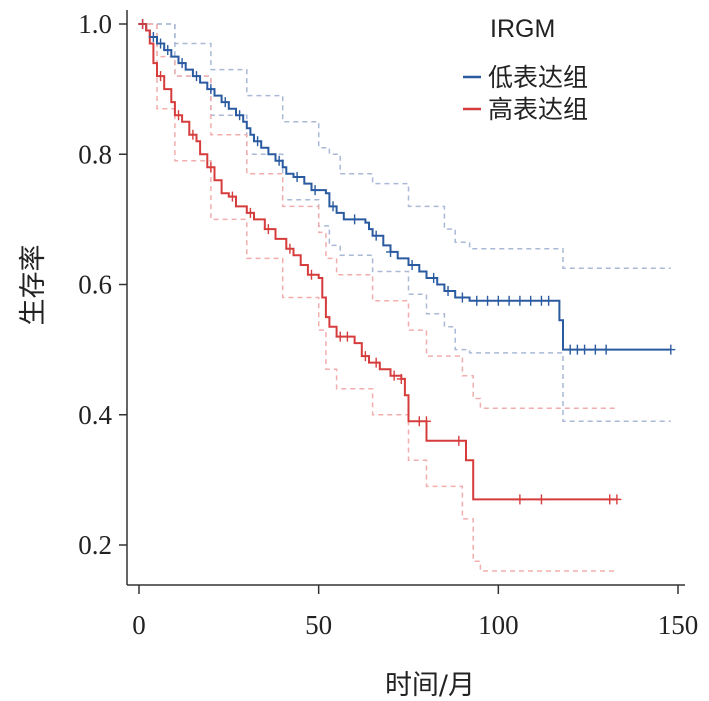 Image resolution: width=709 pixels, height=701 pixels. What do you see at coordinates (678, 625) in the screenshot?
I see `x-tick-label: 150` at bounding box center [678, 625].